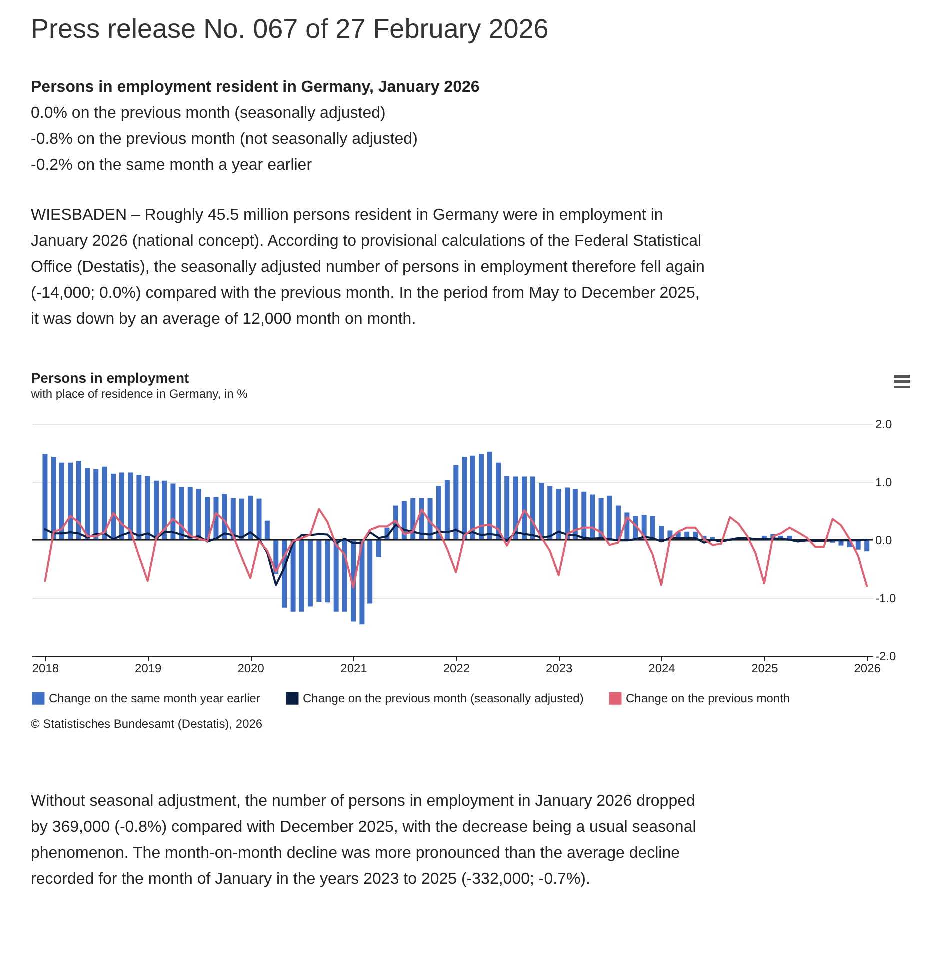  I want to click on chart-title: Persons in employment, so click(110, 378).